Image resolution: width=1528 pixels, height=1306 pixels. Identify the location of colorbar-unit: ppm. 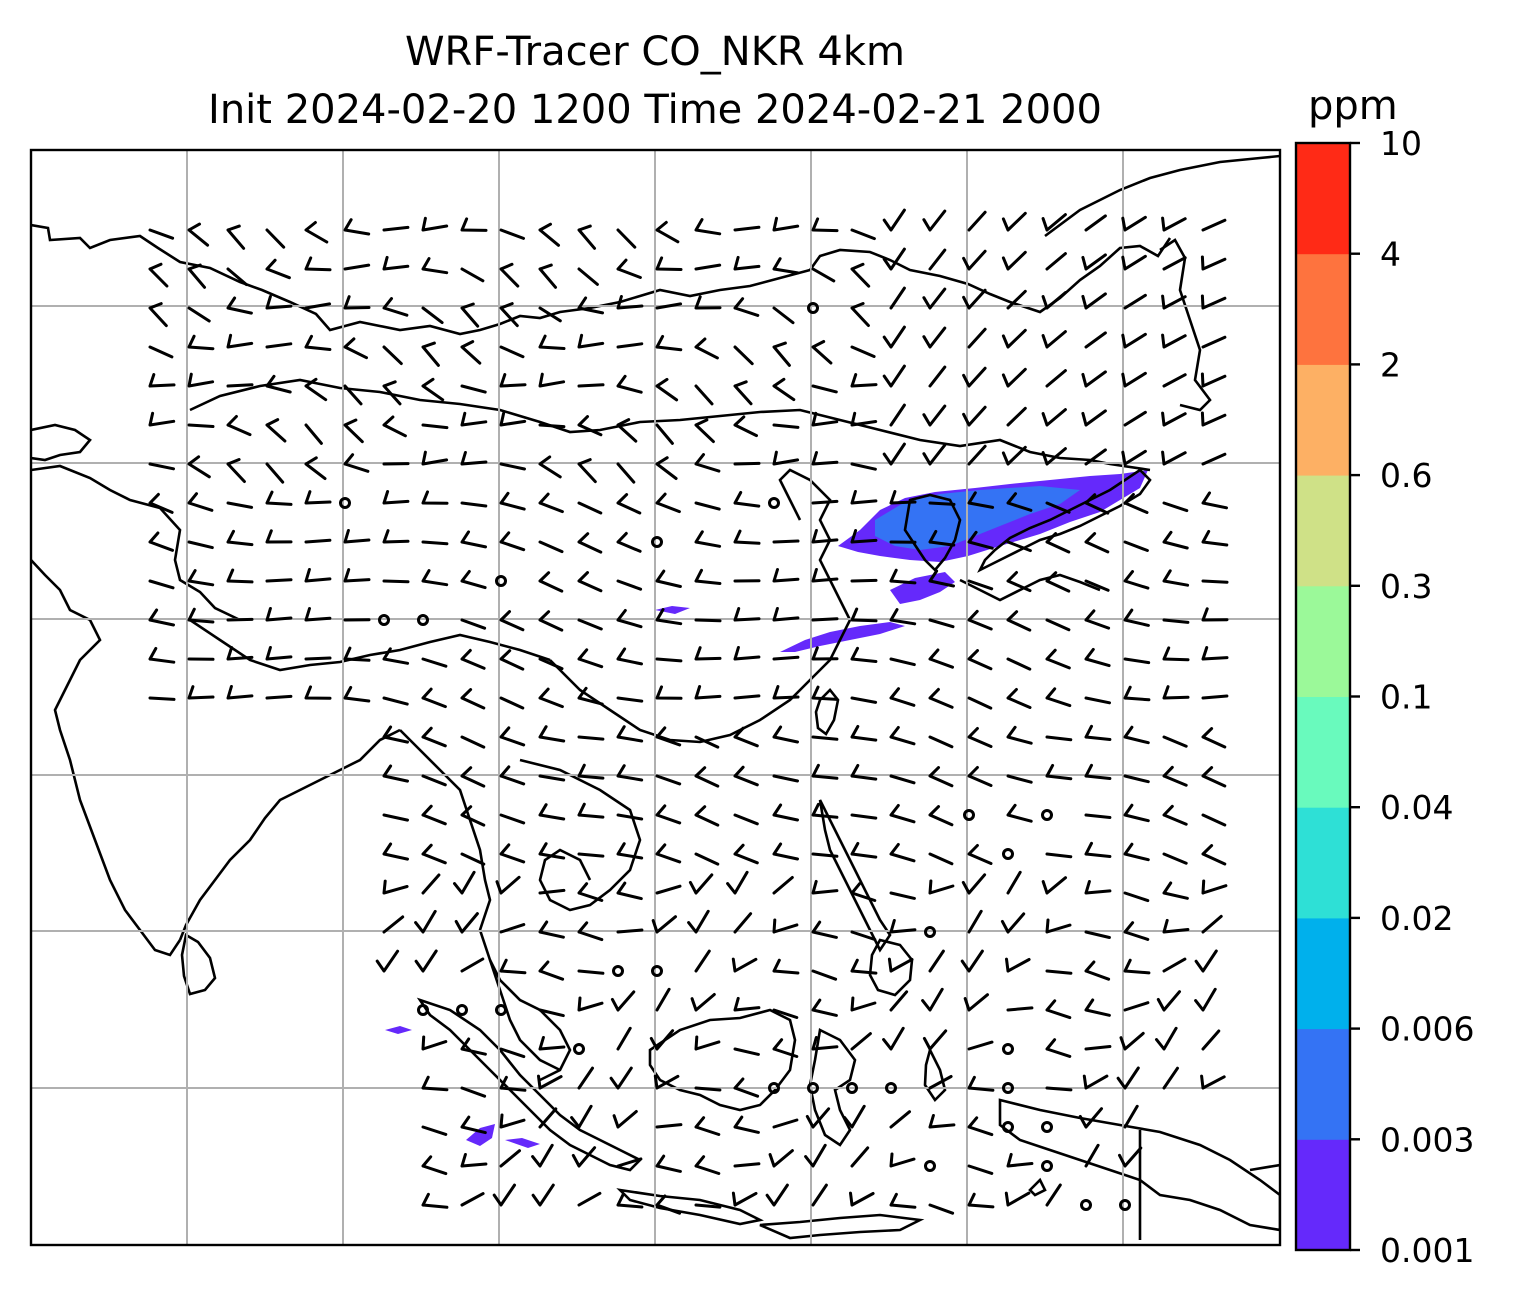
(1353, 106).